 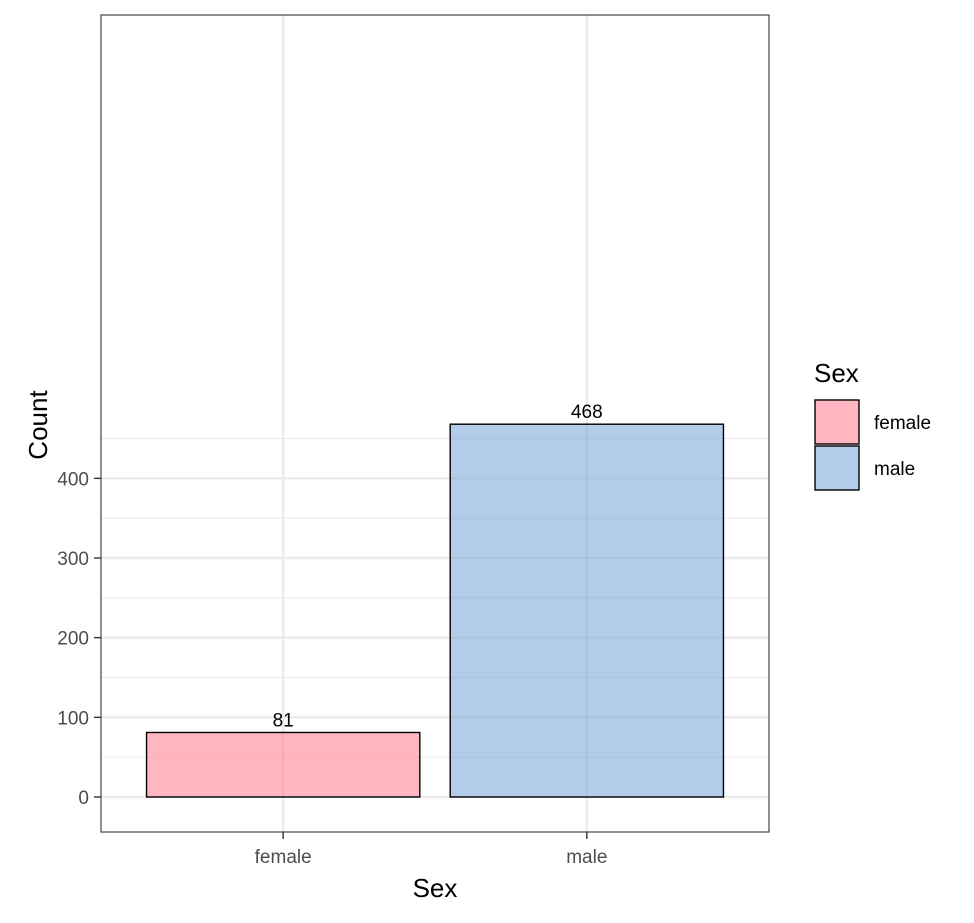 What do you see at coordinates (435, 888) in the screenshot?
I see `x-axis-title: Sex` at bounding box center [435, 888].